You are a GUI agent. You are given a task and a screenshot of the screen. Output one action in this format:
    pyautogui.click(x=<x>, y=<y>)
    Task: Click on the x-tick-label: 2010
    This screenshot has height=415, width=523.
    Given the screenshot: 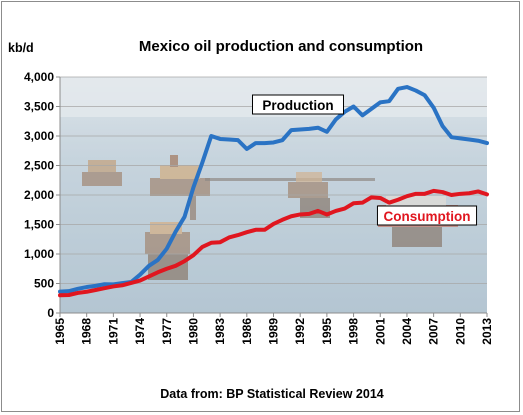 What is the action you would take?
    pyautogui.click(x=460, y=331)
    